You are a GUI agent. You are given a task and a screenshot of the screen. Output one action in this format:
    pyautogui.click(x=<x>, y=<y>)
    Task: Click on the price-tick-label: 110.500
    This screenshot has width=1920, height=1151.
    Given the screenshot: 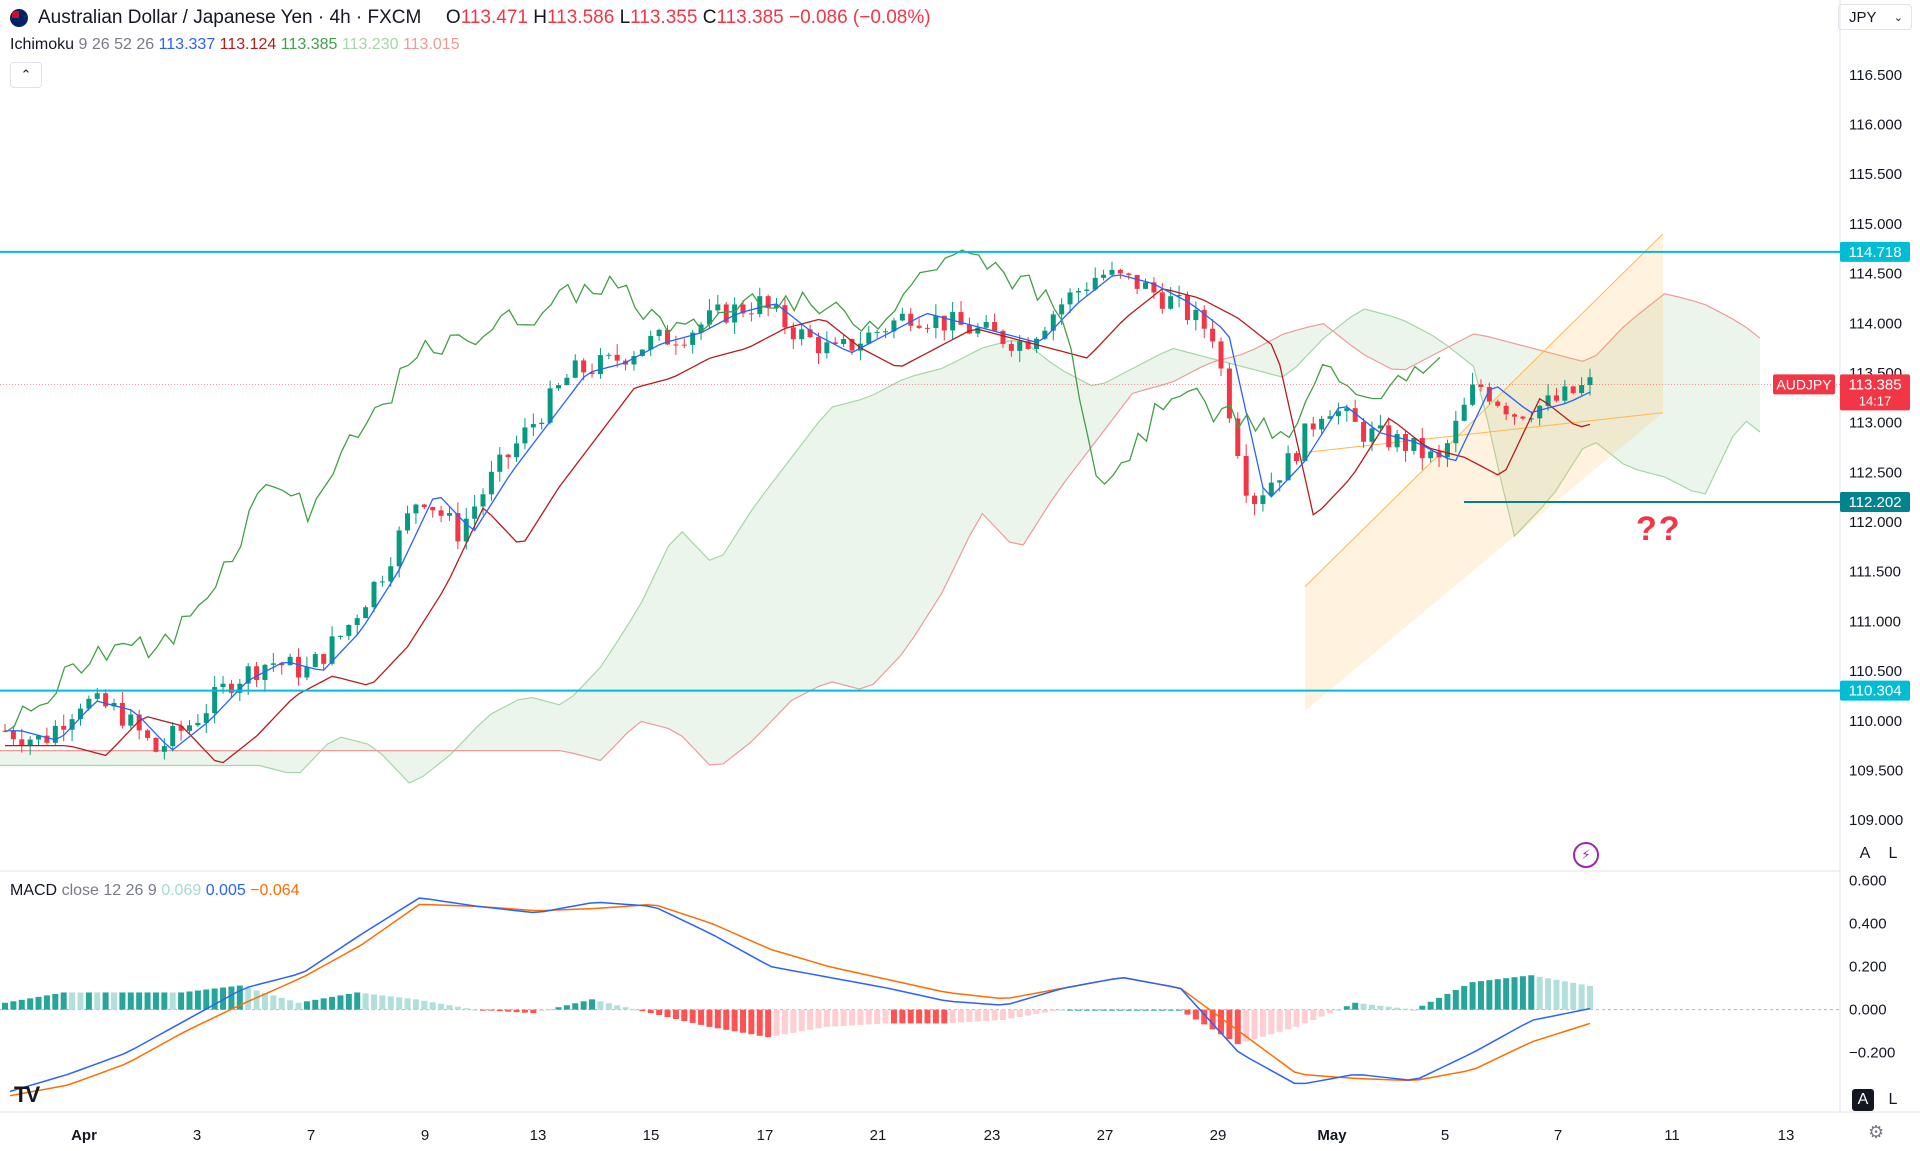 What is the action you would take?
    pyautogui.click(x=1875, y=671)
    